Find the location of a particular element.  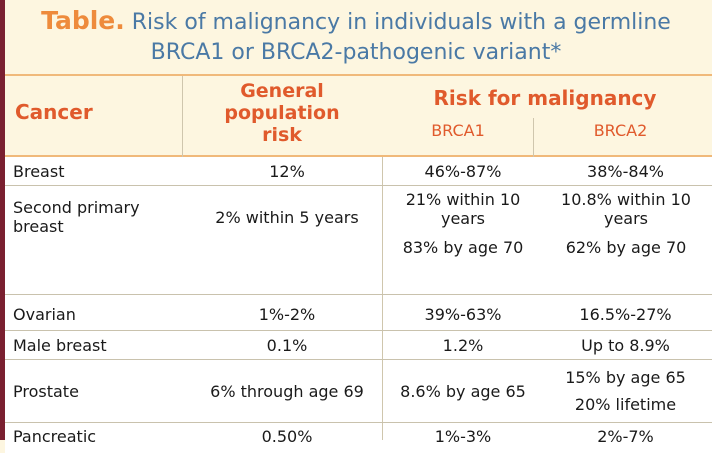

cell-brca1: 21% within 10 years 83% by age 70 is located at coordinates (463, 240).